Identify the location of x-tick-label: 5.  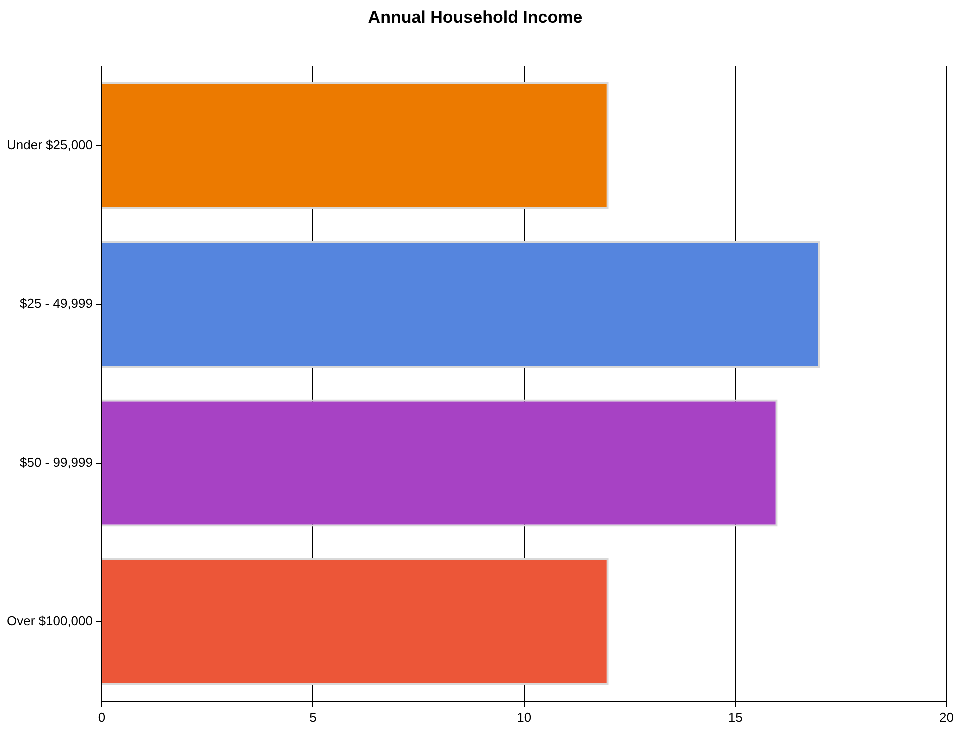
(313, 717).